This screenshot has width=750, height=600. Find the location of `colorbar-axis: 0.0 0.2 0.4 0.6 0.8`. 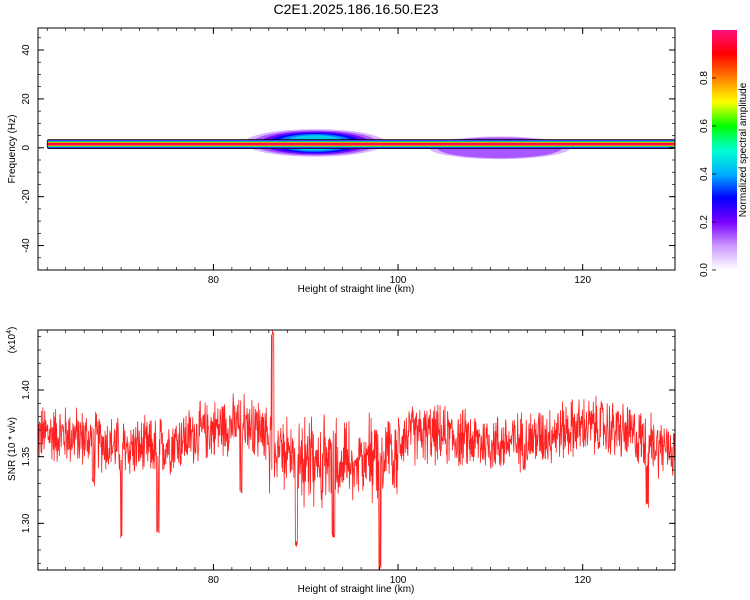

colorbar-axis: 0.0 0.2 0.4 0.6 0.8 is located at coordinates (707, 174).